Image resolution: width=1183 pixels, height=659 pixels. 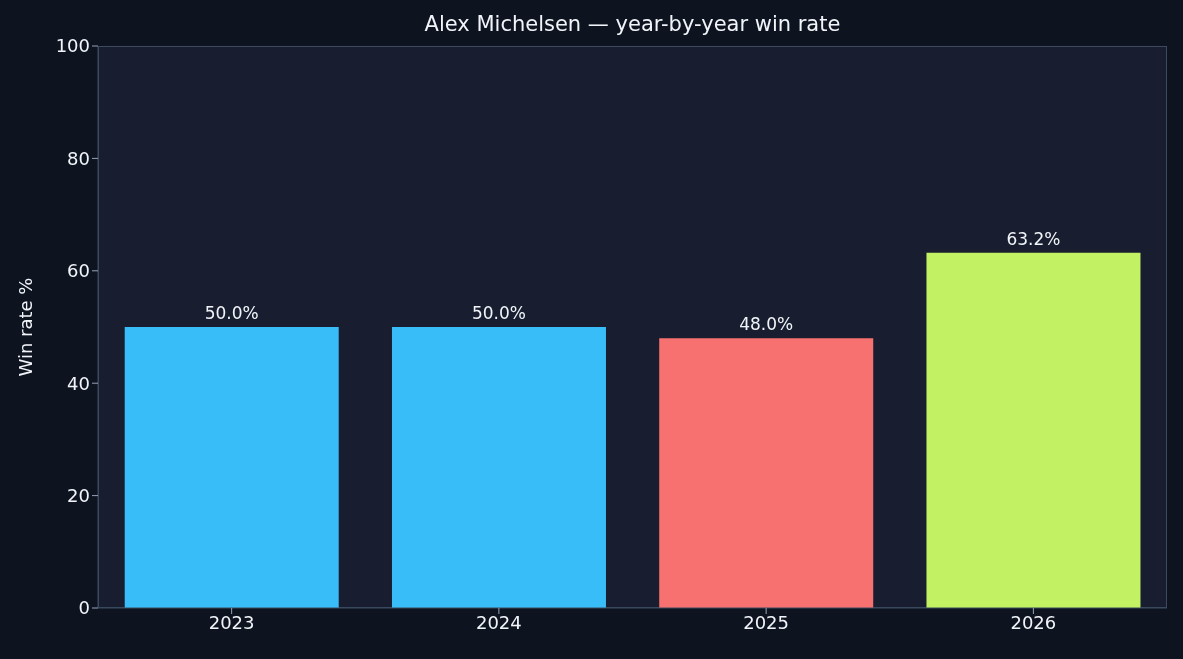 I want to click on x-tick-label: 2026, so click(x=1033, y=622).